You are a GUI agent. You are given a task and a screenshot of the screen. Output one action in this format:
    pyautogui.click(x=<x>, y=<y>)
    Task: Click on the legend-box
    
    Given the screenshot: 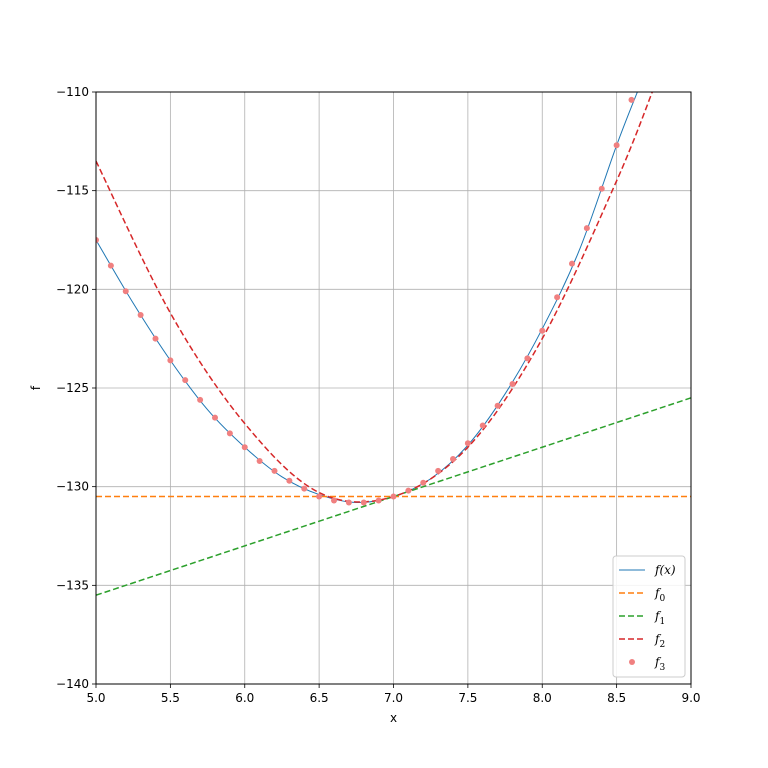 What is the action you would take?
    pyautogui.click(x=649, y=616)
    